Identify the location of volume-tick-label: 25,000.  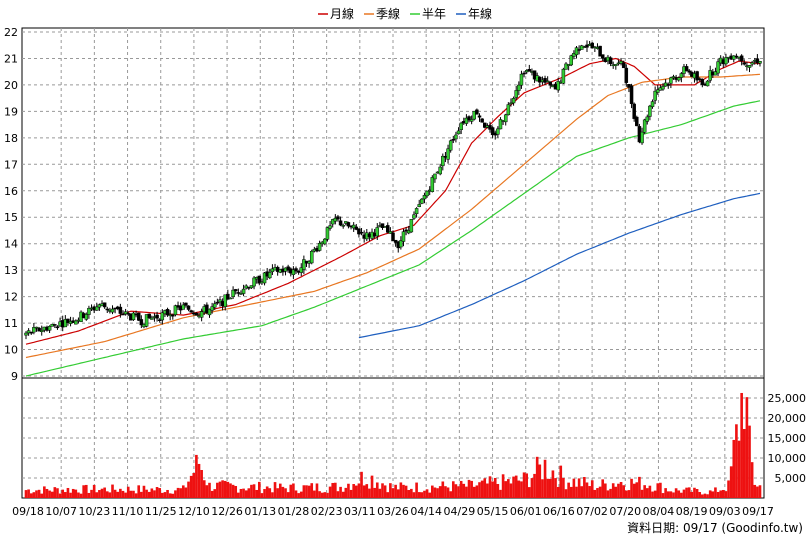
(787, 398).